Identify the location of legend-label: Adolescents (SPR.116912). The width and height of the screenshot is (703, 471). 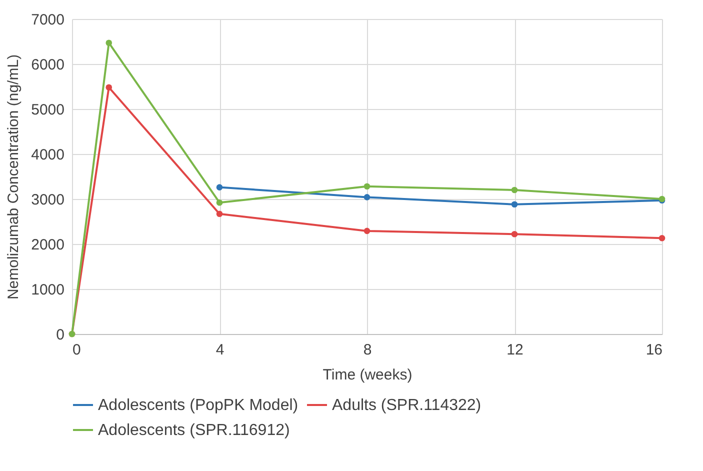
(194, 430).